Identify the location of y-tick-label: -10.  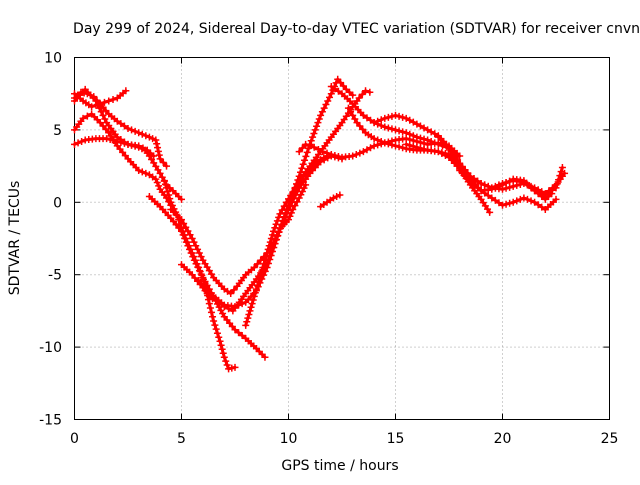
(50, 348).